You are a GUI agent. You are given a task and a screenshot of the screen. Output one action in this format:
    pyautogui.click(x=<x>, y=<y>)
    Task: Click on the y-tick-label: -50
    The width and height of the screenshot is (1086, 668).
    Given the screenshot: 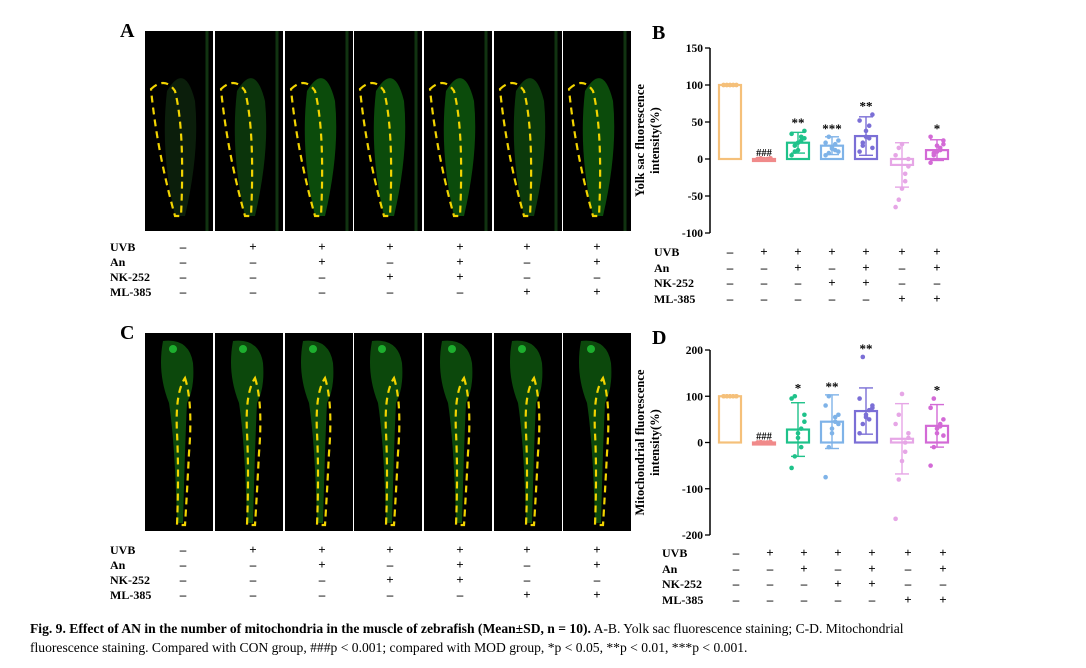 What is the action you would take?
    pyautogui.click(x=696, y=197)
    